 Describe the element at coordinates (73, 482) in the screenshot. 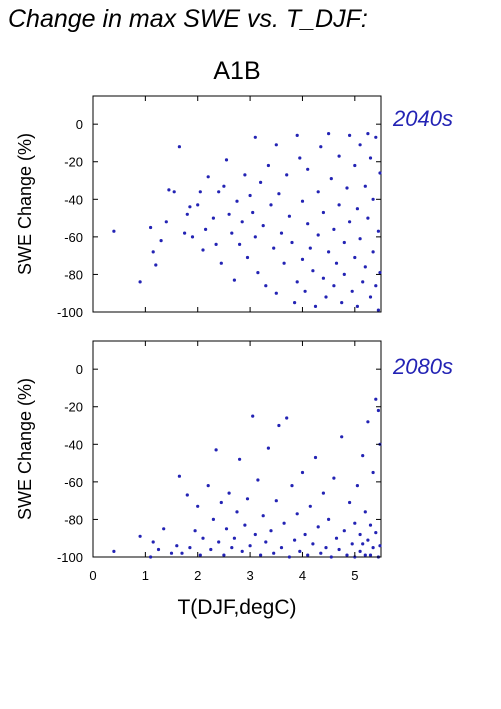

I see `y-tick-label: -60` at that location.